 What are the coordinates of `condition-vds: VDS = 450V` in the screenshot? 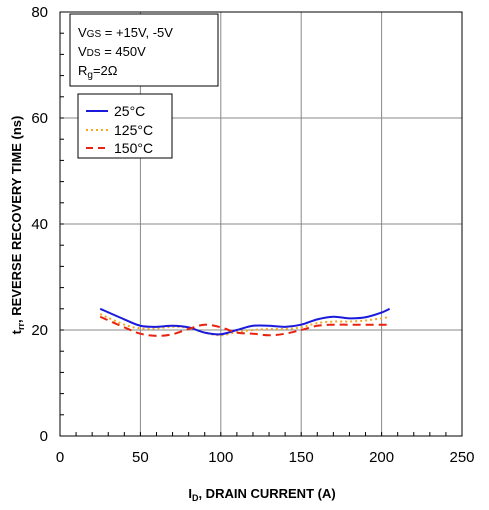 It's located at (112, 51).